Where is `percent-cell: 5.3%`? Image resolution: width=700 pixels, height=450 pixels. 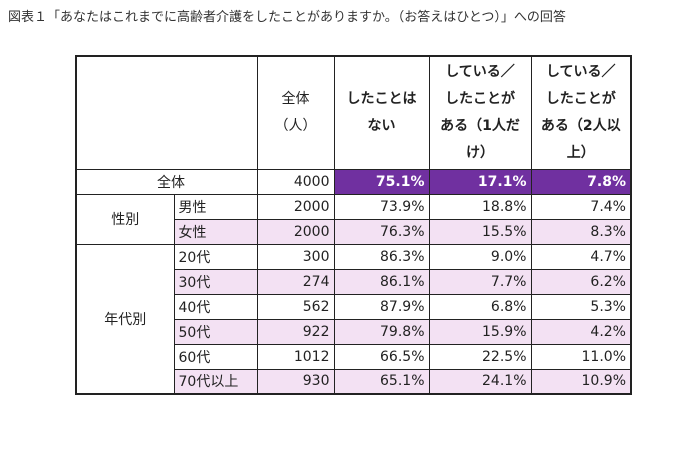 percent-cell: 5.3% is located at coordinates (581, 306).